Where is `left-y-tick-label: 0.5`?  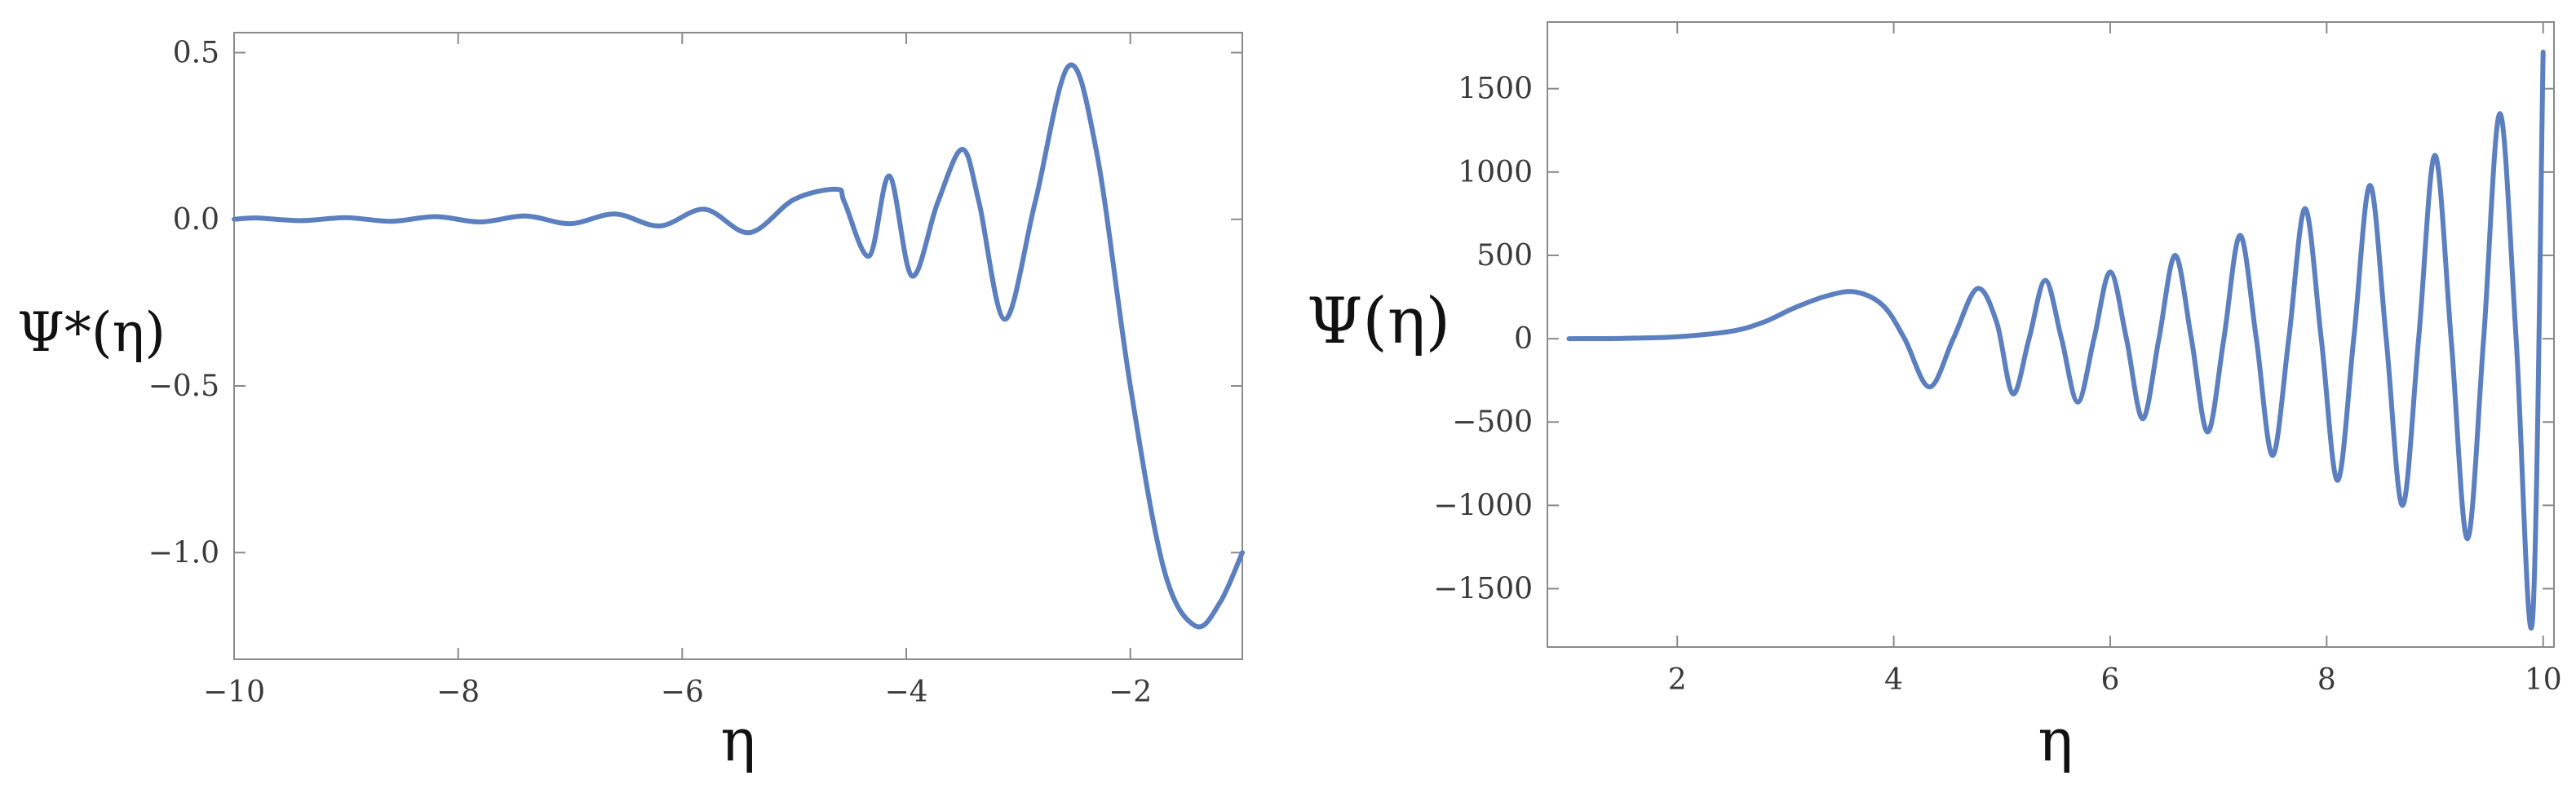 left-y-tick-label: 0.5 is located at coordinates (196, 54).